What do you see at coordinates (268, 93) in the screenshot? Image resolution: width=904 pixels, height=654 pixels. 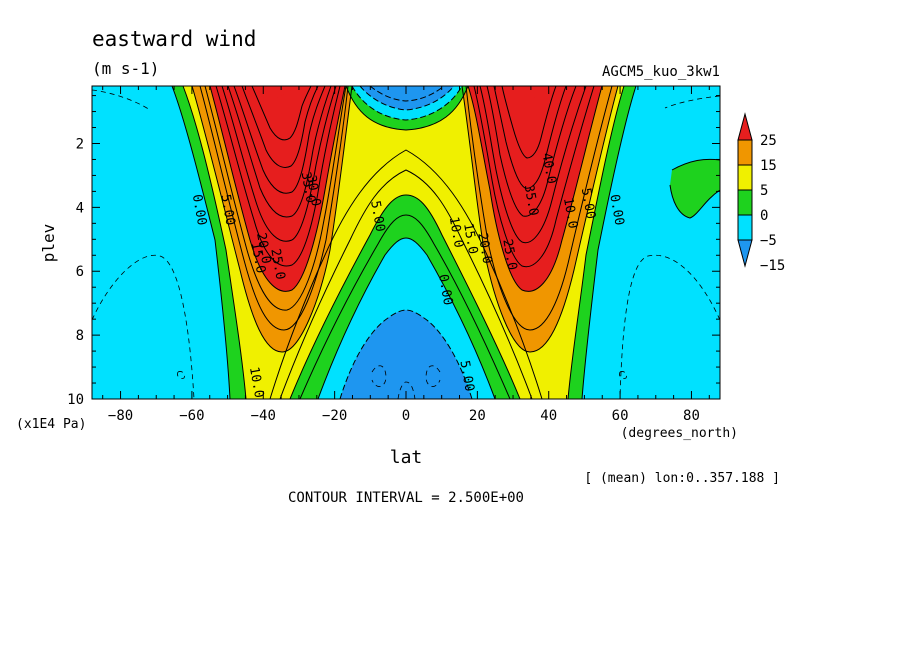 I see `band-top-red-south` at bounding box center [268, 93].